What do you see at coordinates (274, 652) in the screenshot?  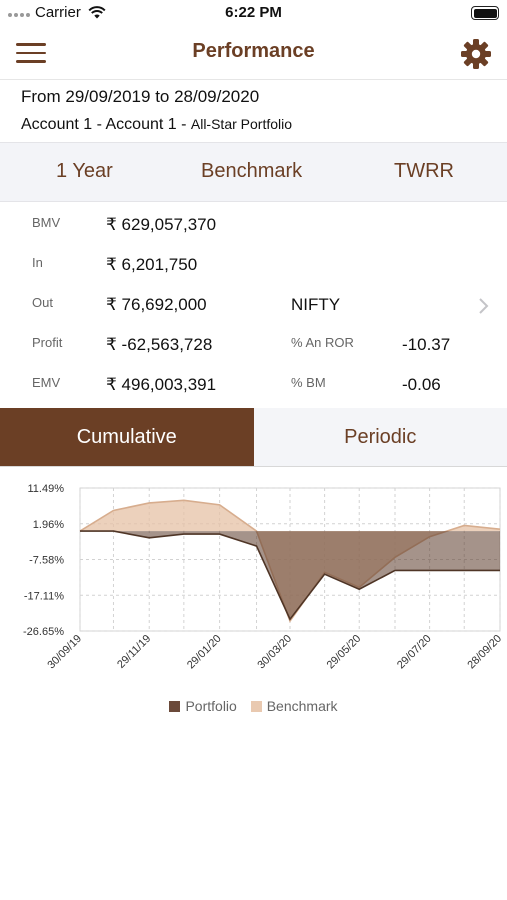 I see `x-tick-label: 30/03/20` at bounding box center [274, 652].